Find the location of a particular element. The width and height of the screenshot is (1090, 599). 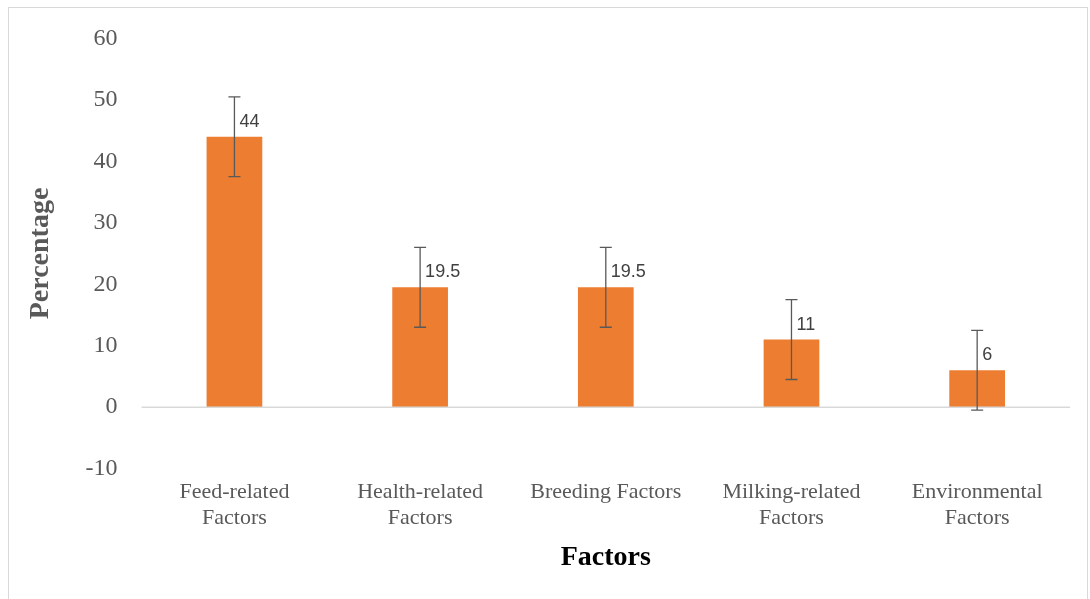

y-tick-label: -10 is located at coordinates (101, 466).